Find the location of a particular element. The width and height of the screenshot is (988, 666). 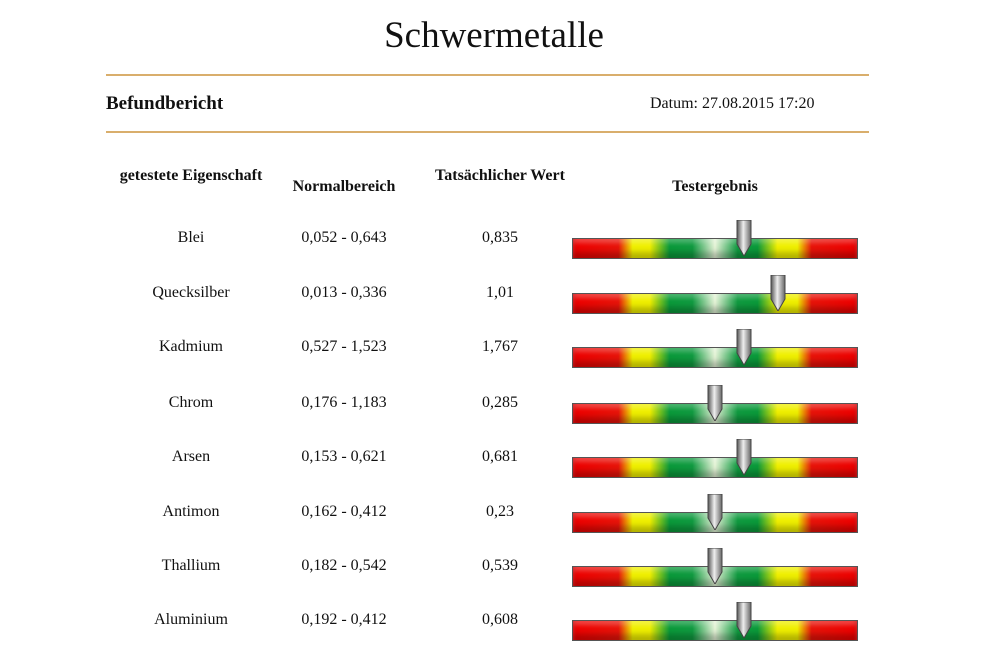

normal-range: 0,192 - 0,412 is located at coordinates (344, 619).